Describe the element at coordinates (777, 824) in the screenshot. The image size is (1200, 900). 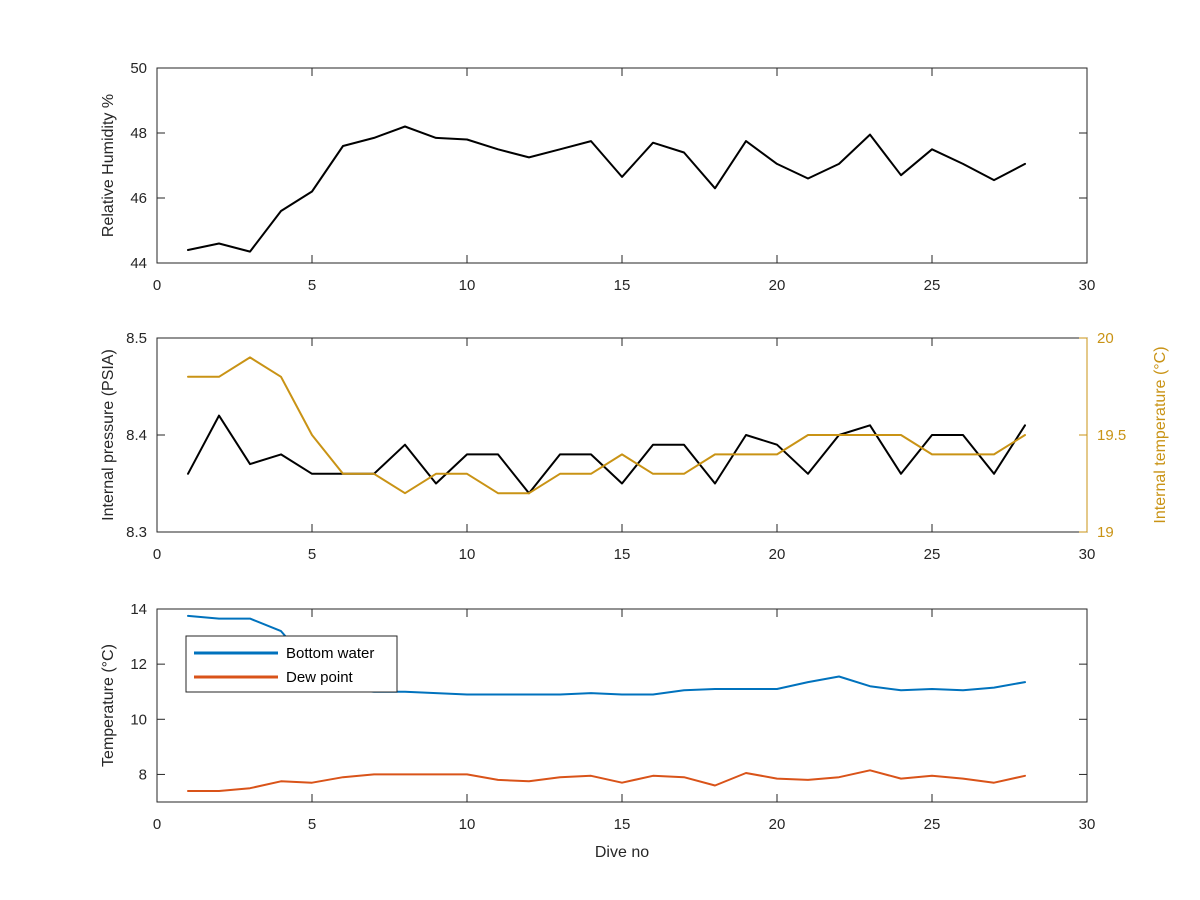
I see `x-tick-label: 20` at that location.